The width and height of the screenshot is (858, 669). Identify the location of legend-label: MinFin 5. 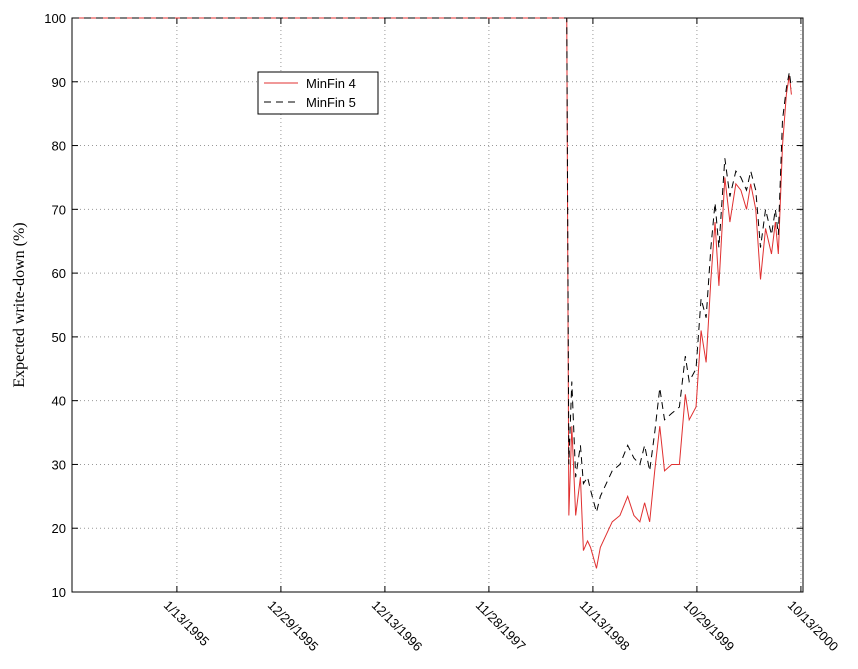
(331, 102).